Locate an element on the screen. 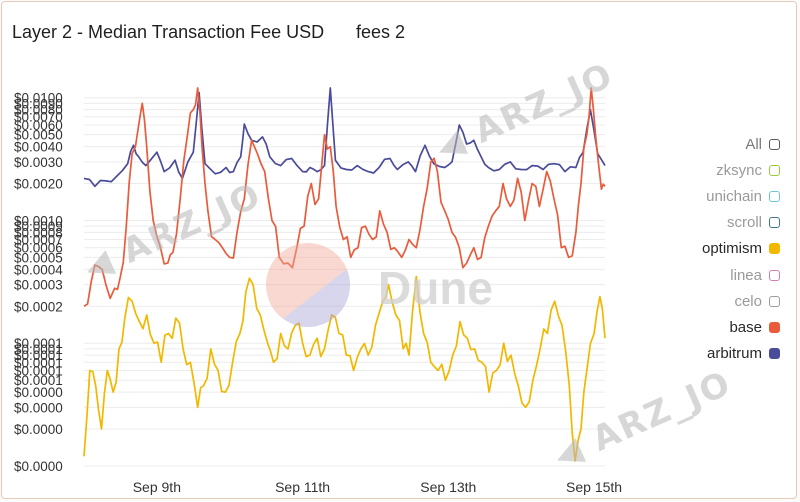  legend-label: base is located at coordinates (745, 327).